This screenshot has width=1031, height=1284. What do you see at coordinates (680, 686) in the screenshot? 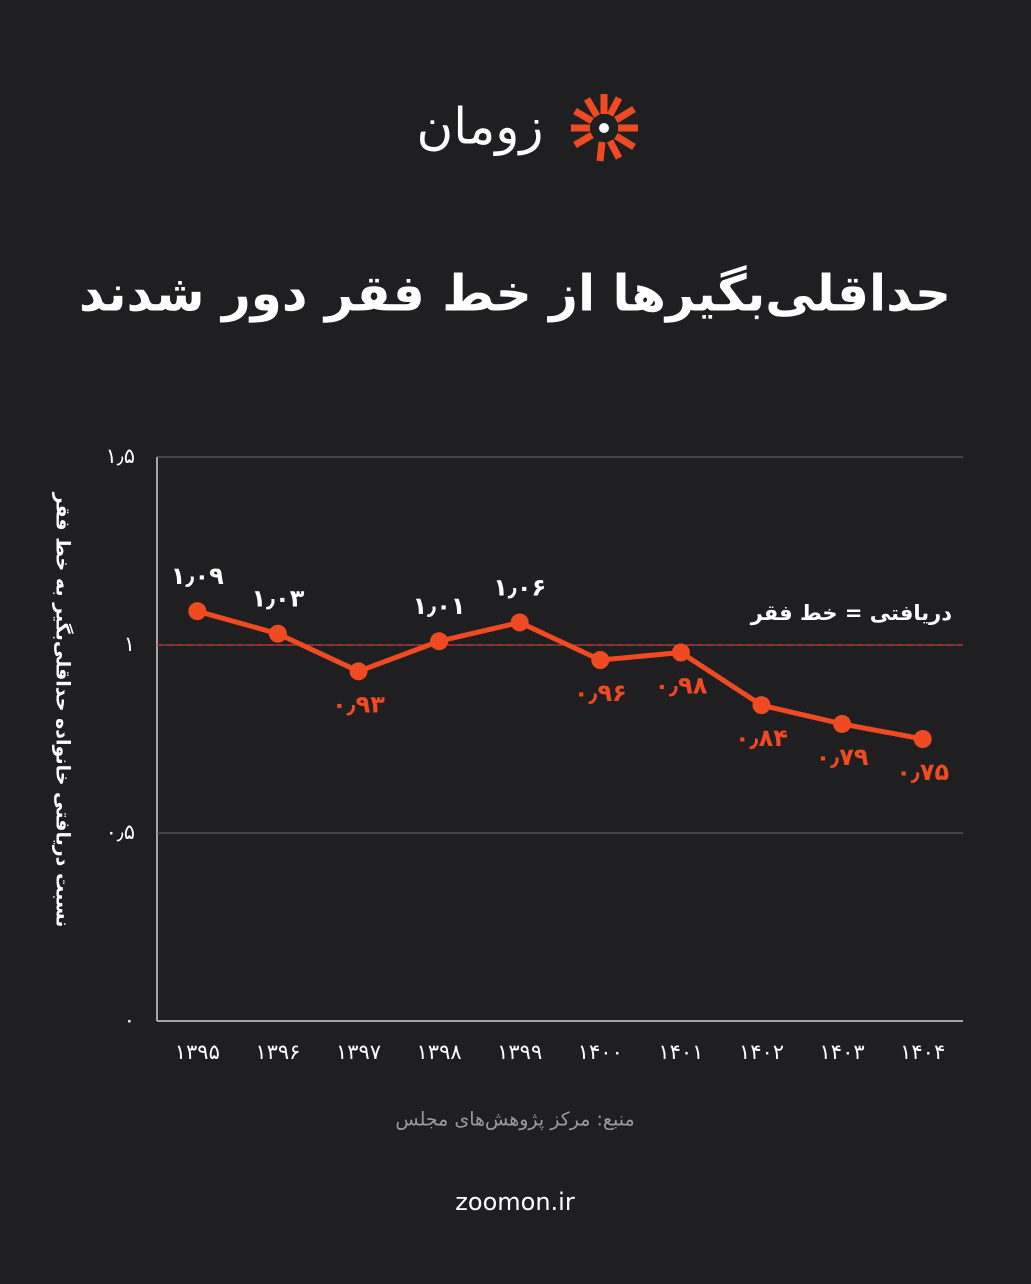
I see `data-label: ۰٫۹۸` at bounding box center [680, 686].